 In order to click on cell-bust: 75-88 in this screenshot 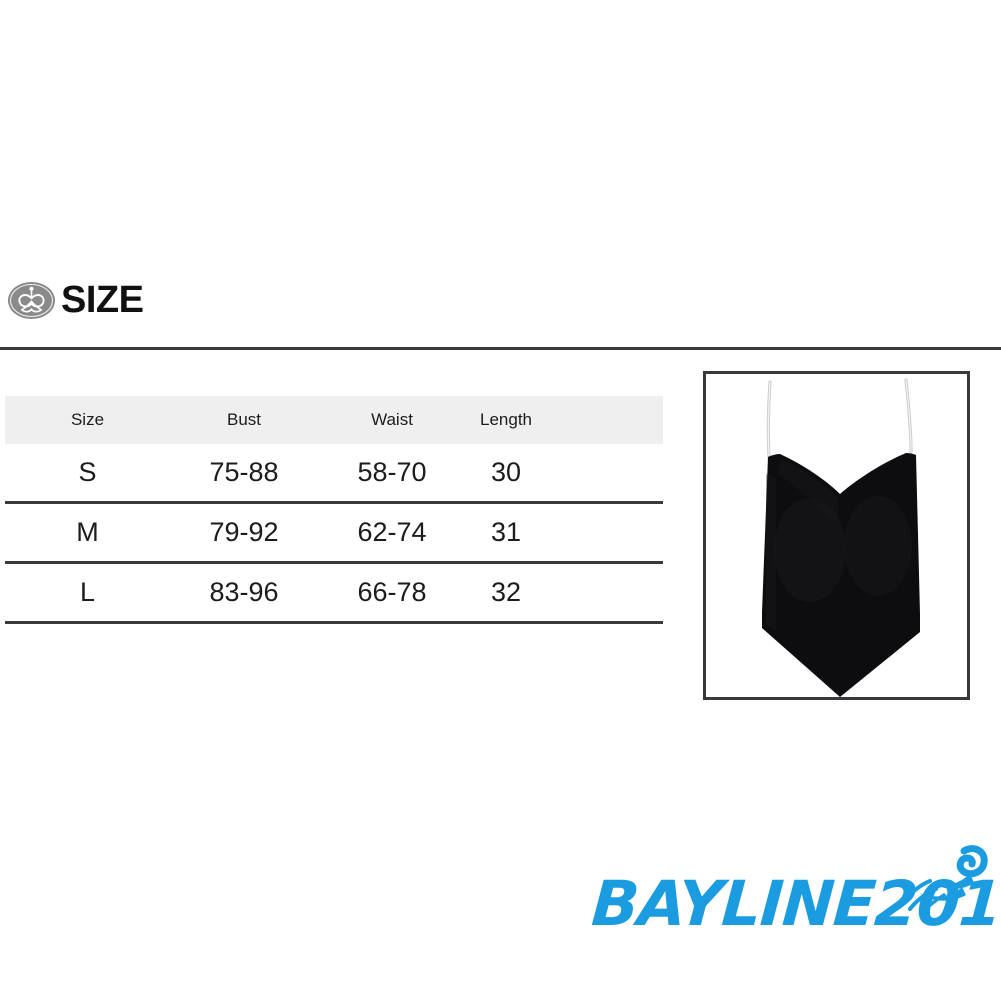, I will do `click(244, 474)`.